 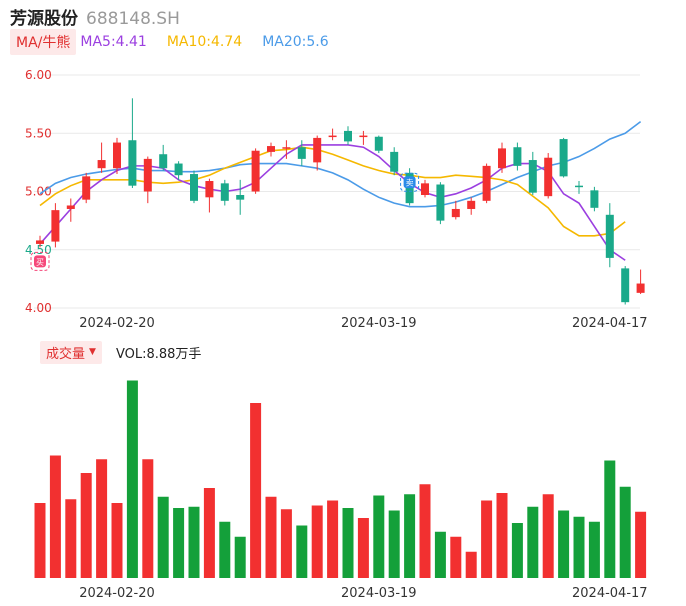 What do you see at coordinates (204, 42) in the screenshot?
I see `ma10-legend: MA10:4.74` at bounding box center [204, 42].